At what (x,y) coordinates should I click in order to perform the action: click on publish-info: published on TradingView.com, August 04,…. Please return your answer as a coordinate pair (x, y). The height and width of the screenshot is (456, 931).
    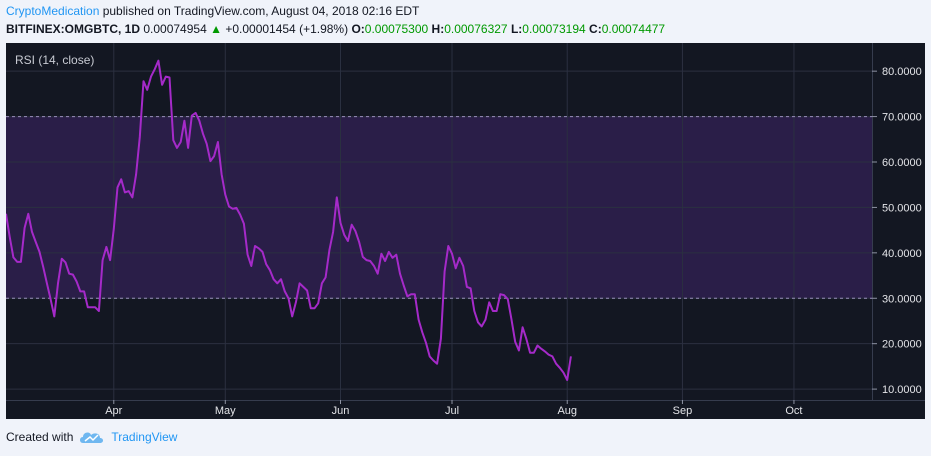
    Looking at the image, I should click on (259, 11).